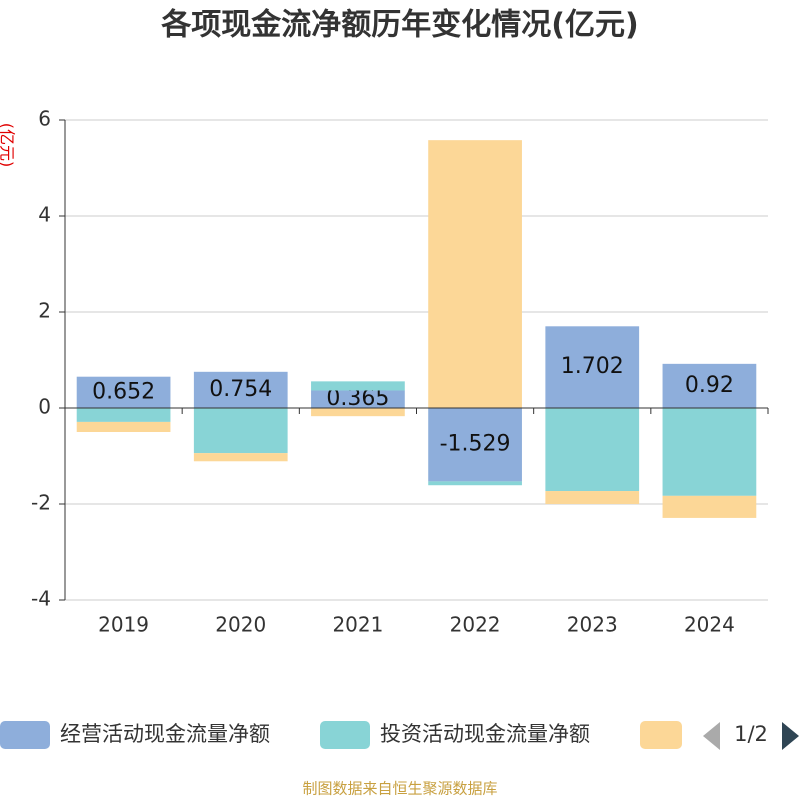 This screenshot has height=800, width=800. Describe the element at coordinates (8, 145) in the screenshot. I see `y-axis-label: (亿元)` at that location.